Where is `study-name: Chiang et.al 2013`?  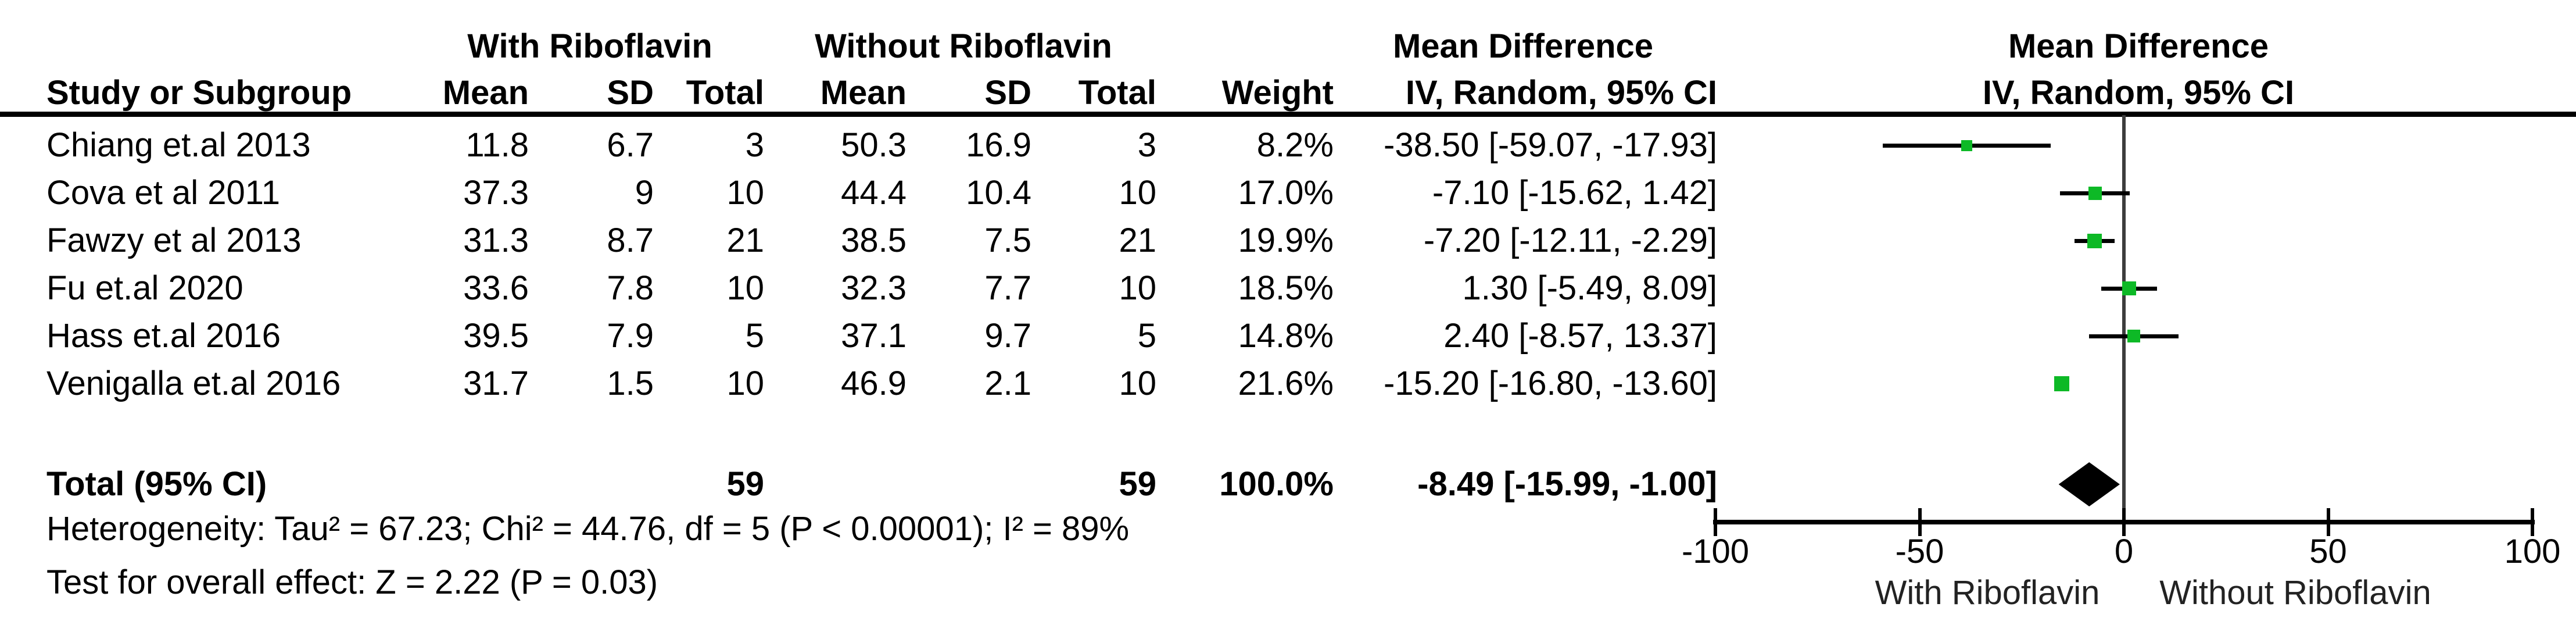 study-name: Chiang et.al 2013 is located at coordinates (178, 145).